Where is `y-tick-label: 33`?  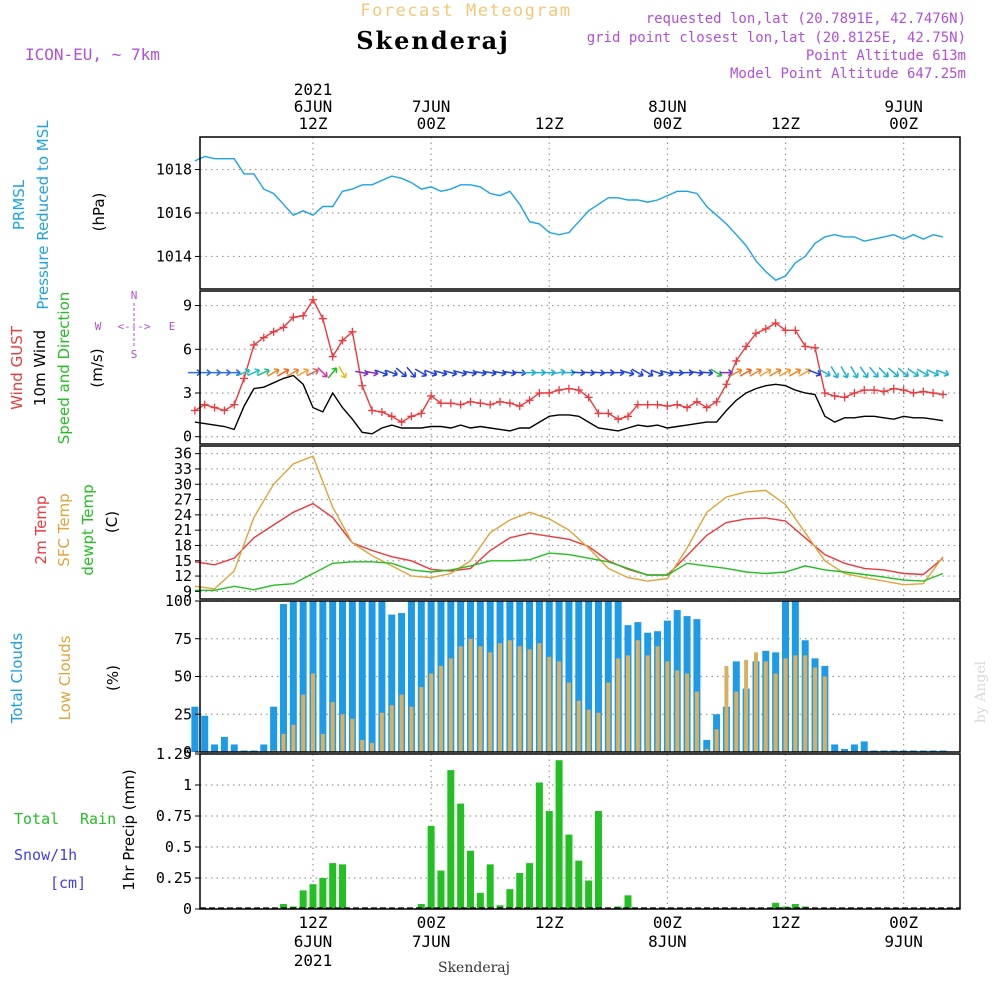
y-tick-label: 33 is located at coordinates (183, 469).